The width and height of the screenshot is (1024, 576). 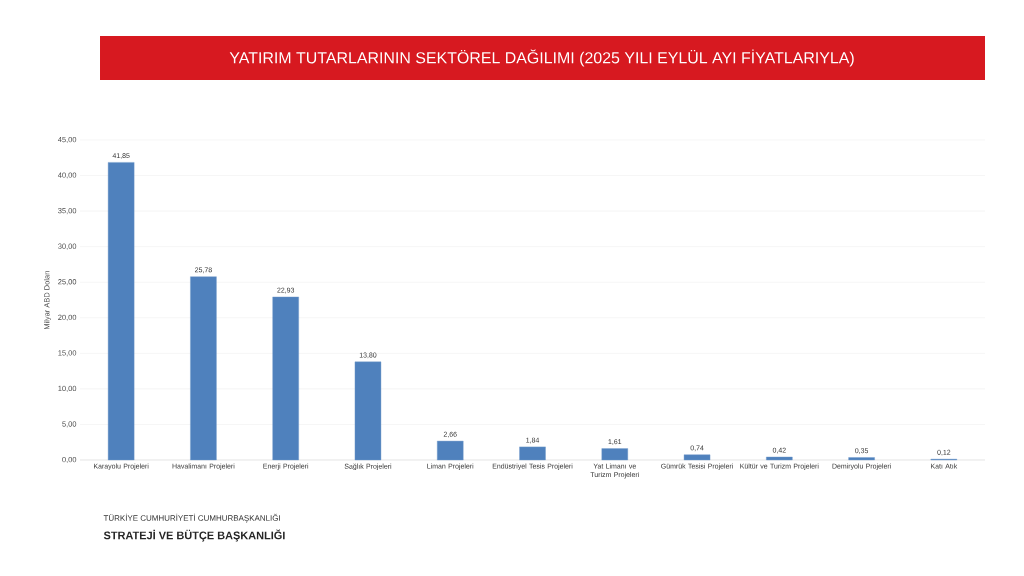 I want to click on text: STRATEJİ VE BÜTÇE BAŞKANLIĞI, so click(x=194, y=535).